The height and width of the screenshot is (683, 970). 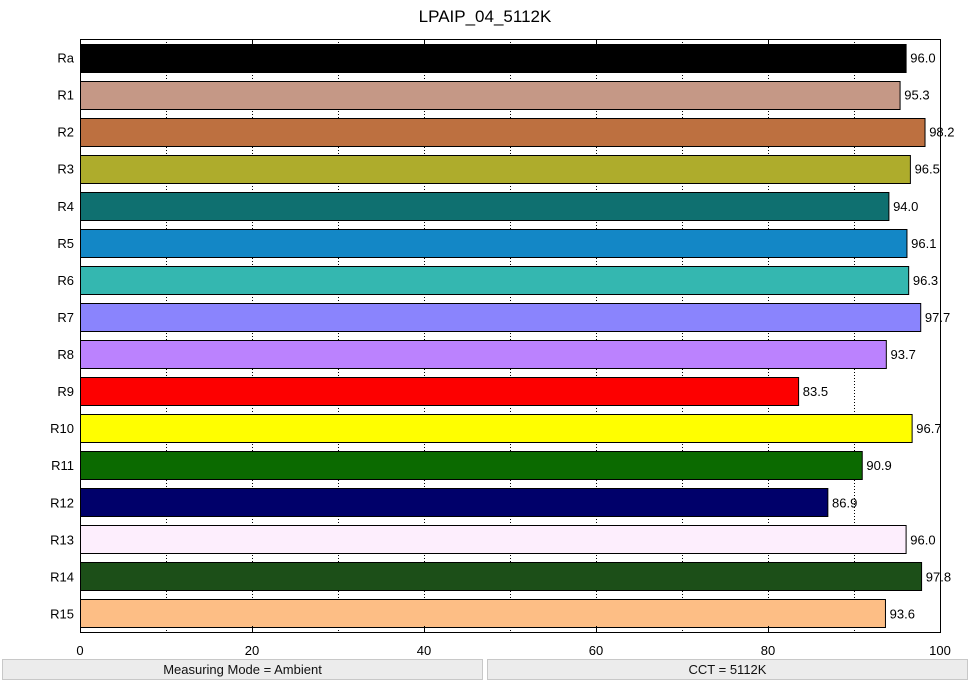 I want to click on category-label: Ra, so click(x=65, y=58).